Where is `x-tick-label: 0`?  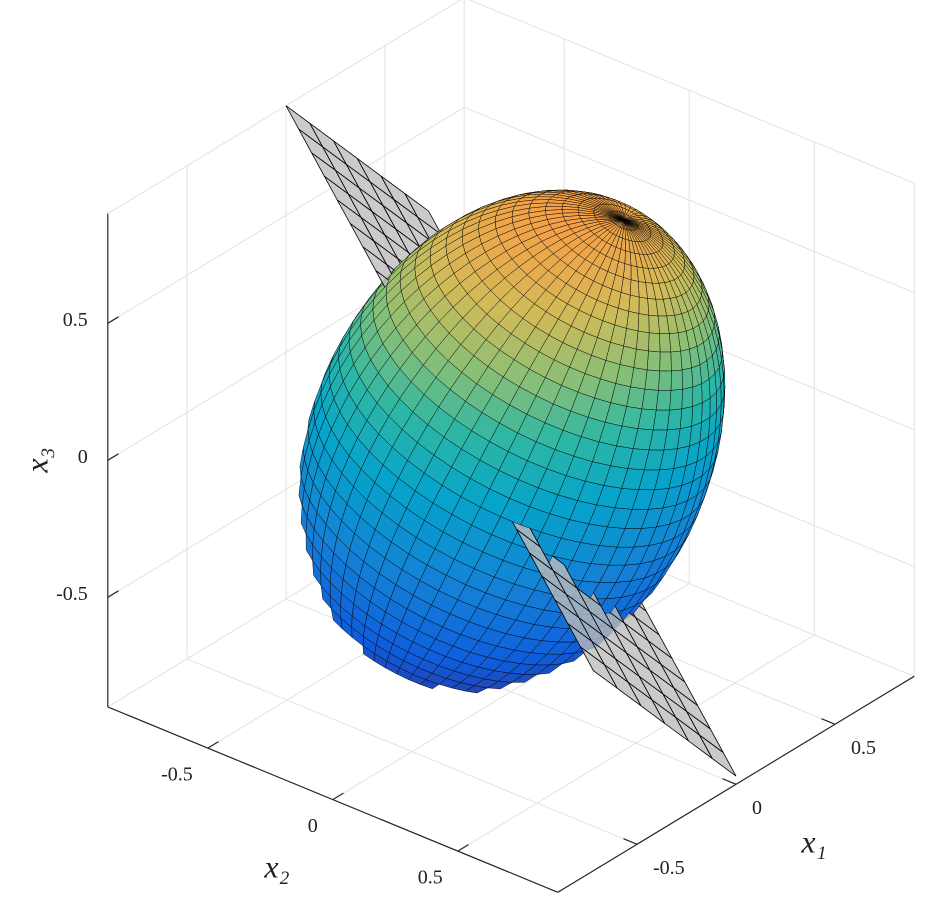 x-tick-label: 0 is located at coordinates (757, 808).